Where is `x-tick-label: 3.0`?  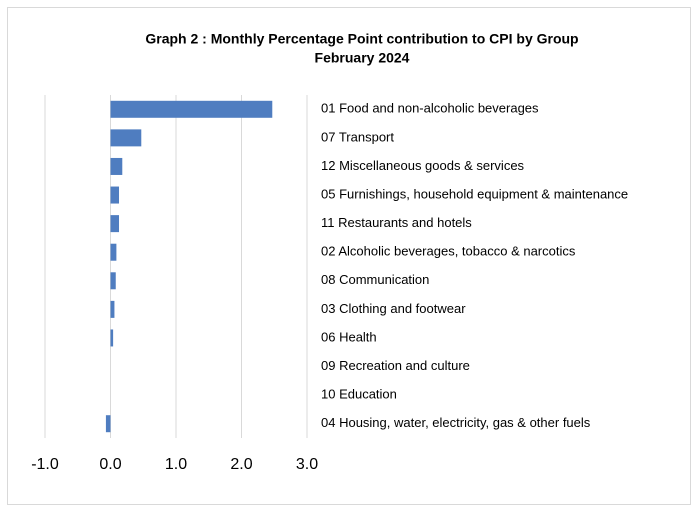 x-tick-label: 3.0 is located at coordinates (307, 464).